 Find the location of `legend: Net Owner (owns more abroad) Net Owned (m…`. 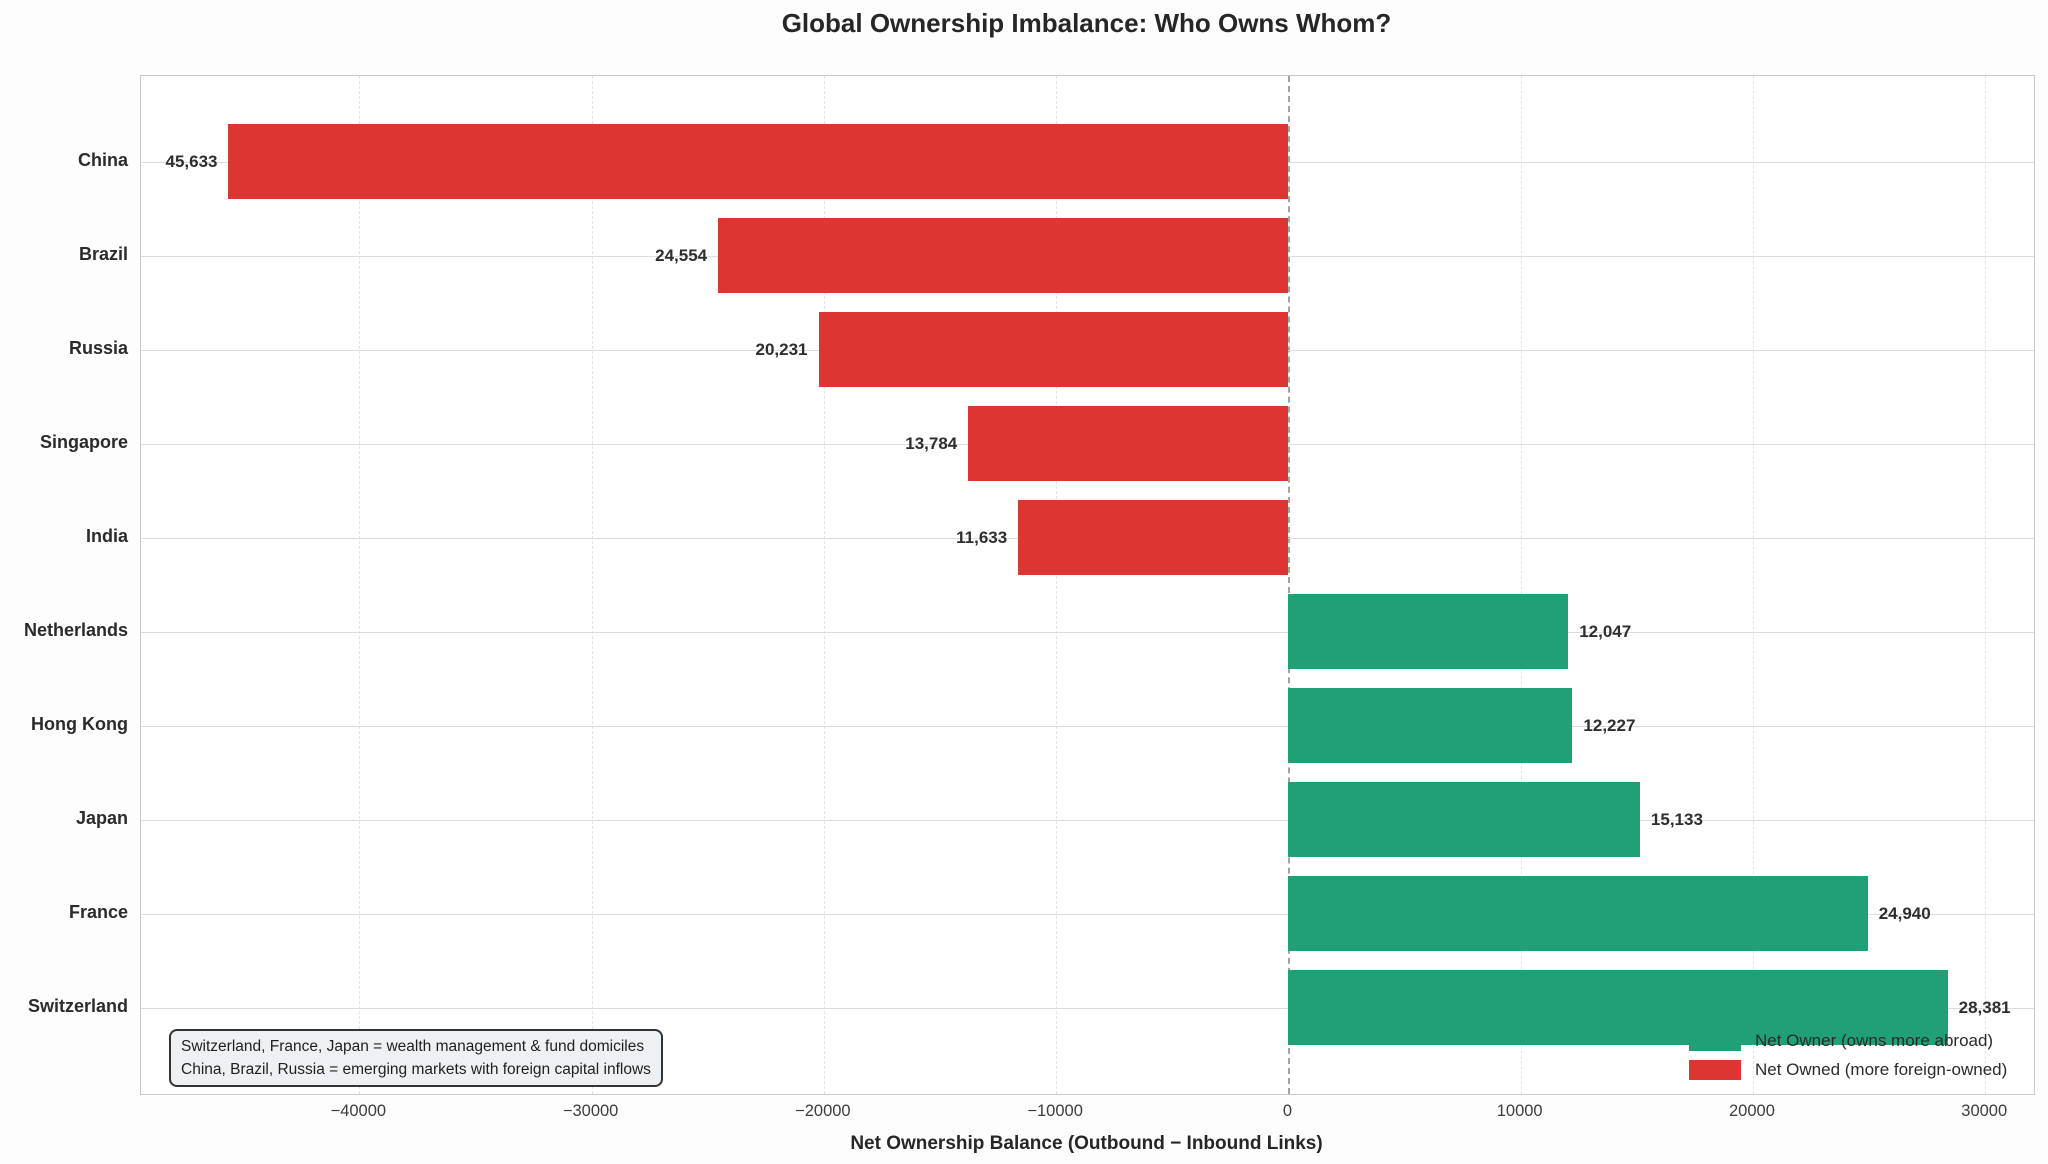

legend: Net Owner (owns more abroad) Net Owned (m… is located at coordinates (1848, 1055).